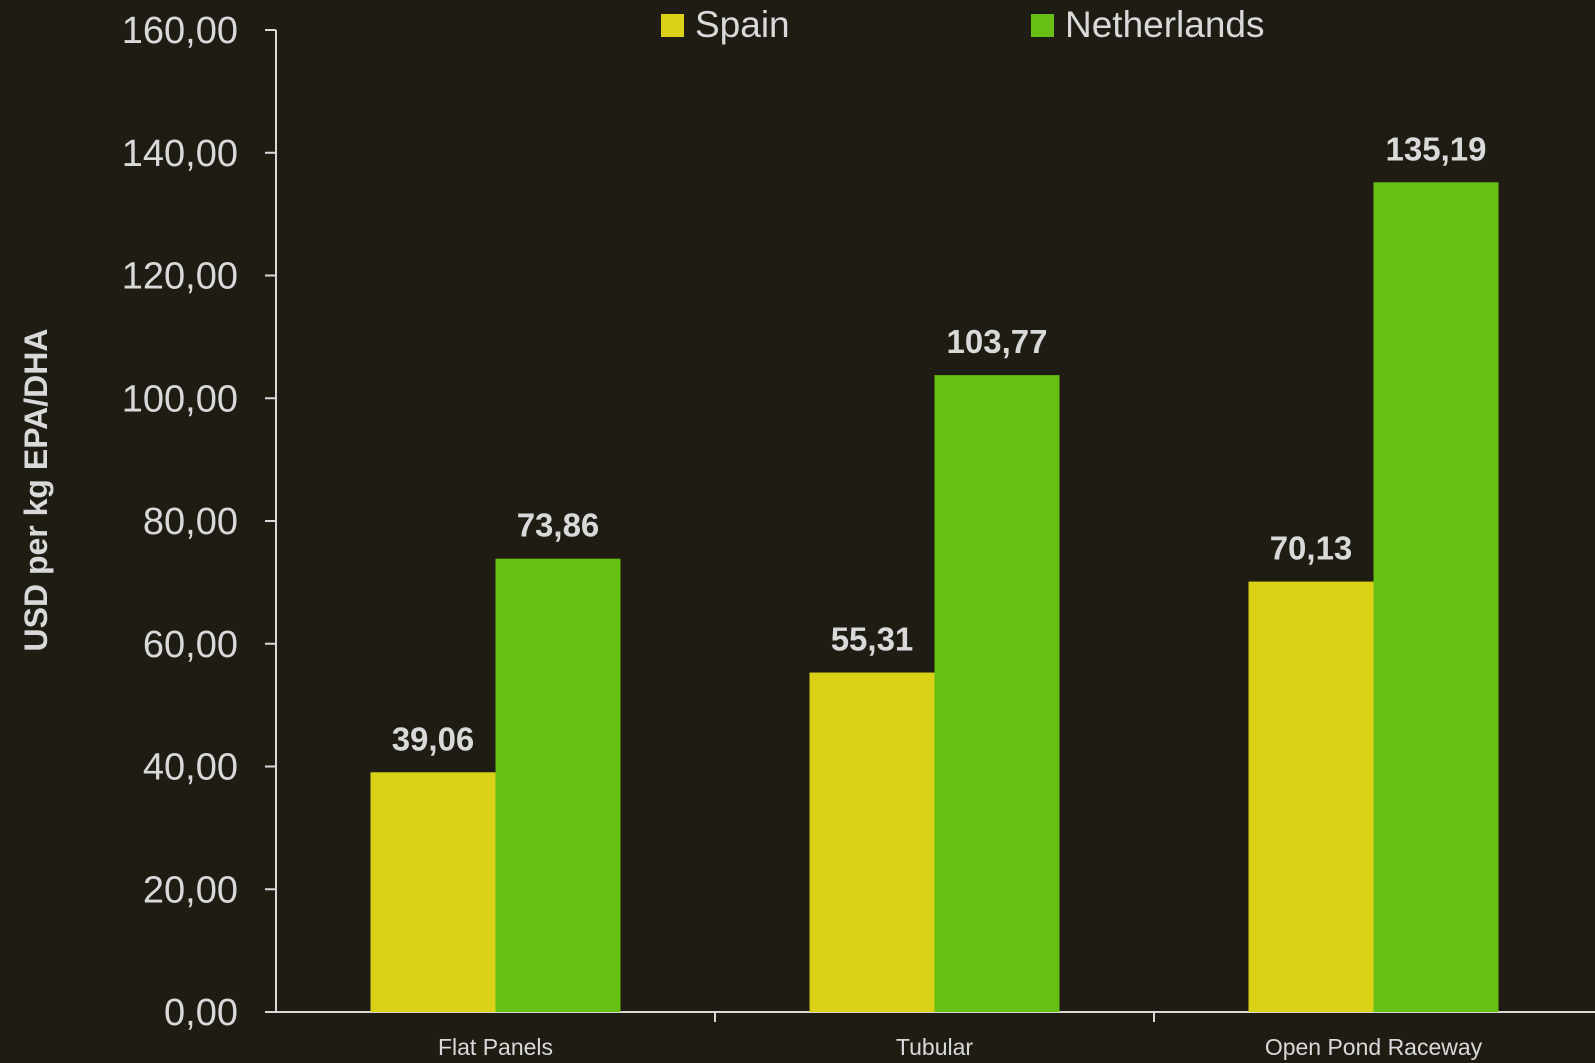 Image resolution: width=1595 pixels, height=1063 pixels. I want to click on y-tick-label: 60,00, so click(190, 645).